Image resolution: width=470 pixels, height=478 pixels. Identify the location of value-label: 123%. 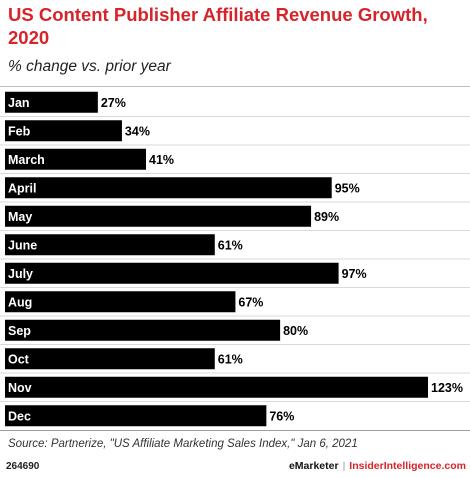
(447, 388).